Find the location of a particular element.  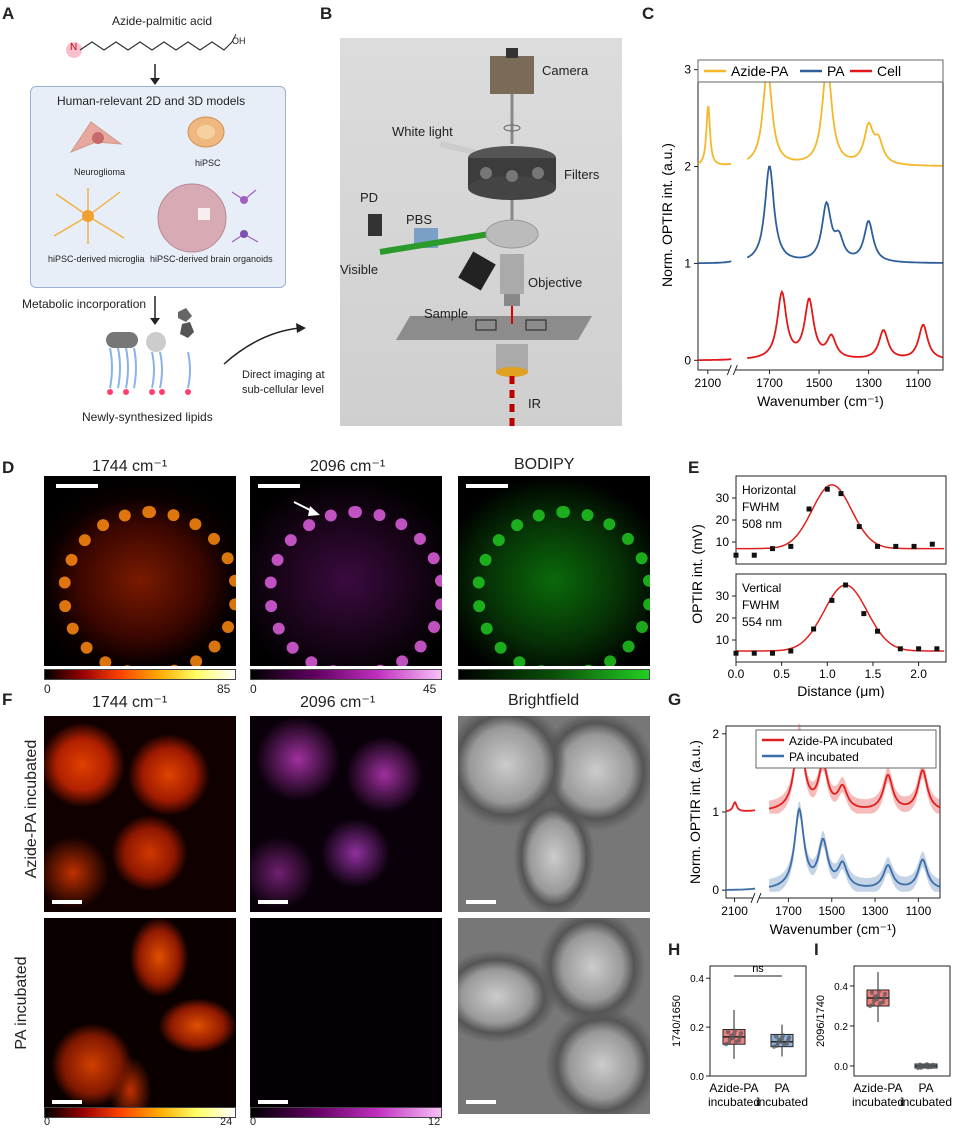

x-tick-label: 0.5 is located at coordinates (781, 674).